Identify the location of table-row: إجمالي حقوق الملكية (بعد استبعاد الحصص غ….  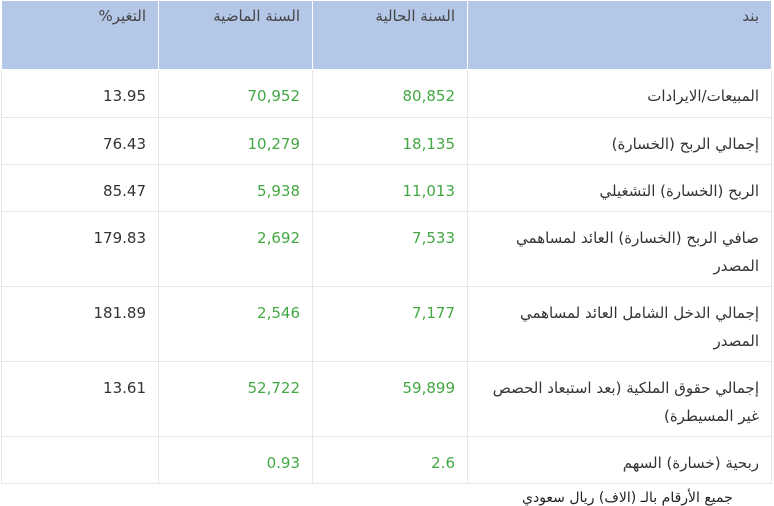
(386, 399).